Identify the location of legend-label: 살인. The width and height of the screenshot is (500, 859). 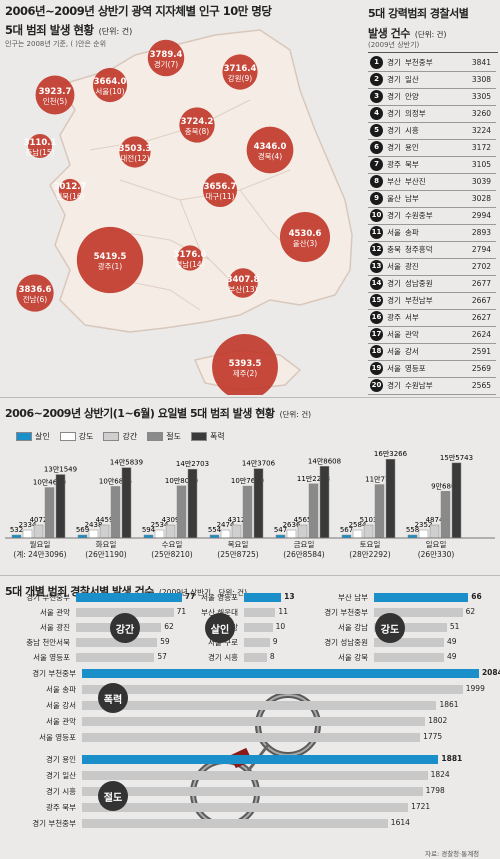
(42, 436).